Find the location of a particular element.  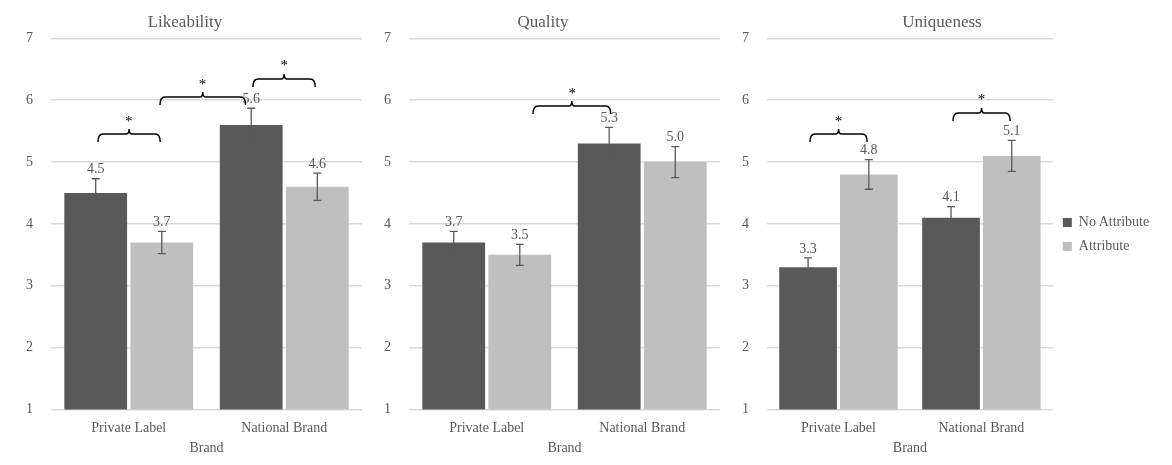

data-label: 4.8 is located at coordinates (869, 150).